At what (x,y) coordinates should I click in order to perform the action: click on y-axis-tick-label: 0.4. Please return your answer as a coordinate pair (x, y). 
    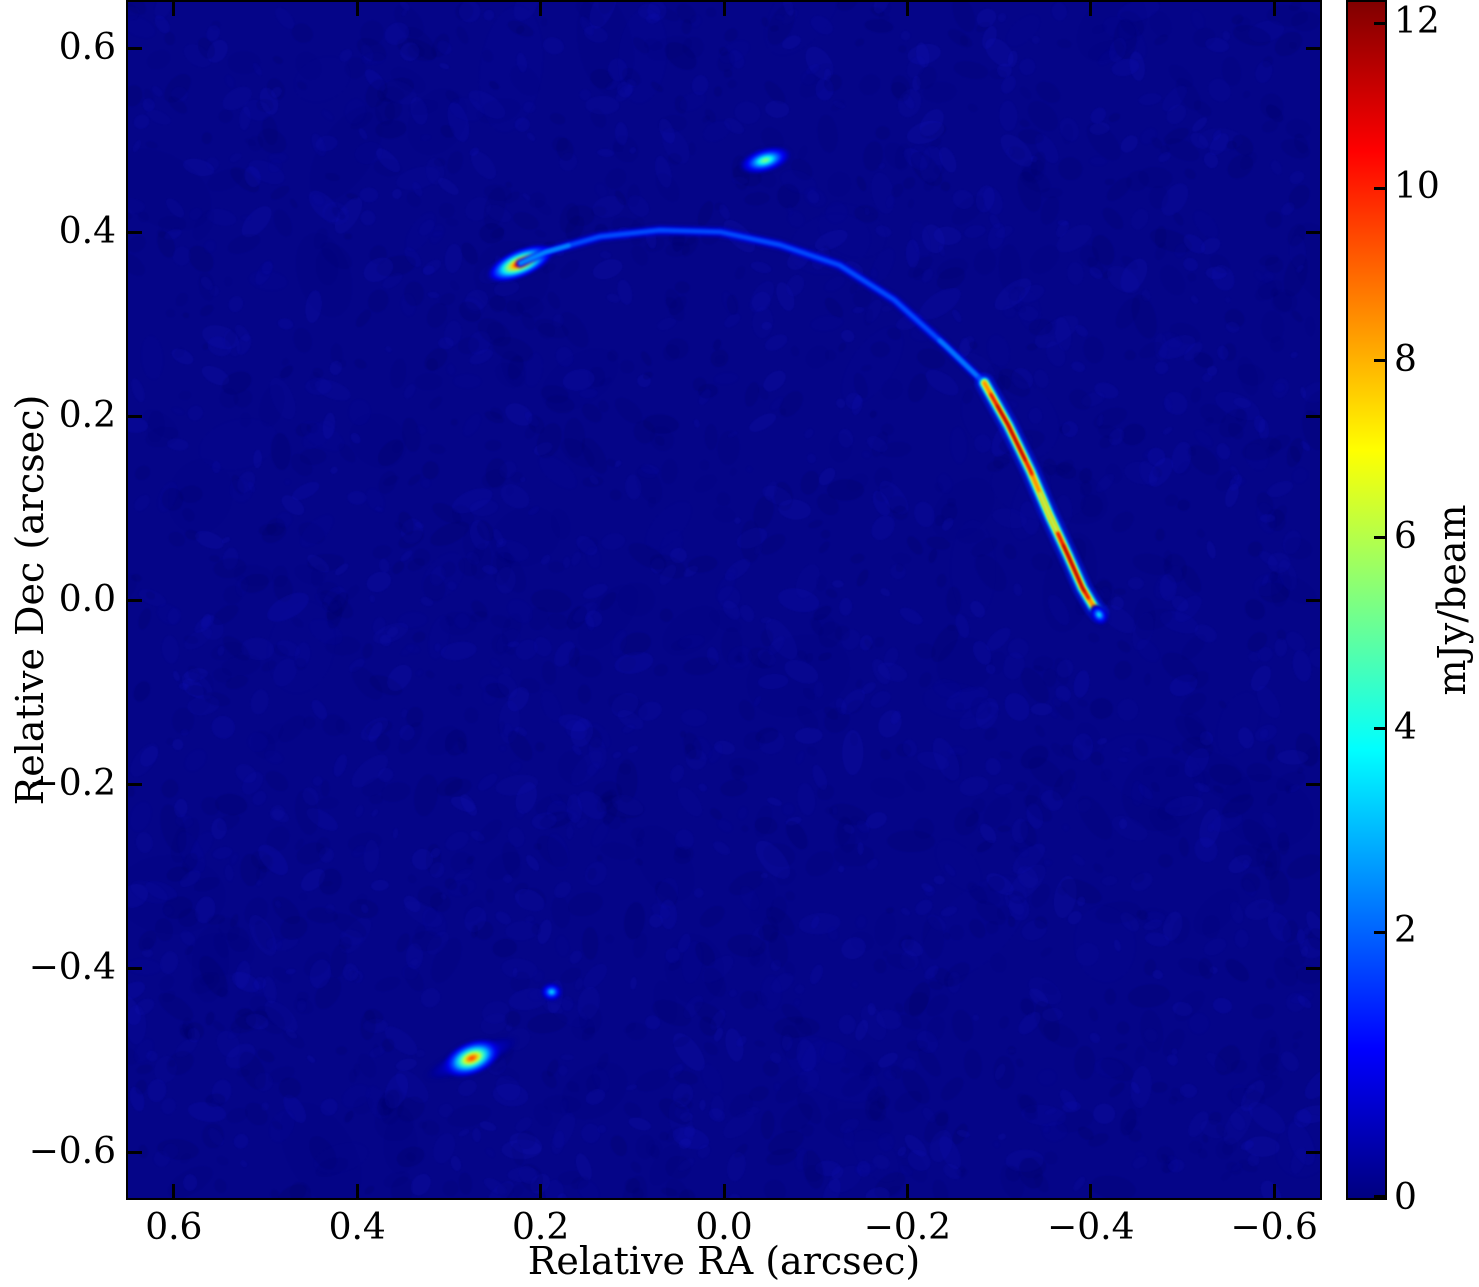
    Looking at the image, I should click on (87, 231).